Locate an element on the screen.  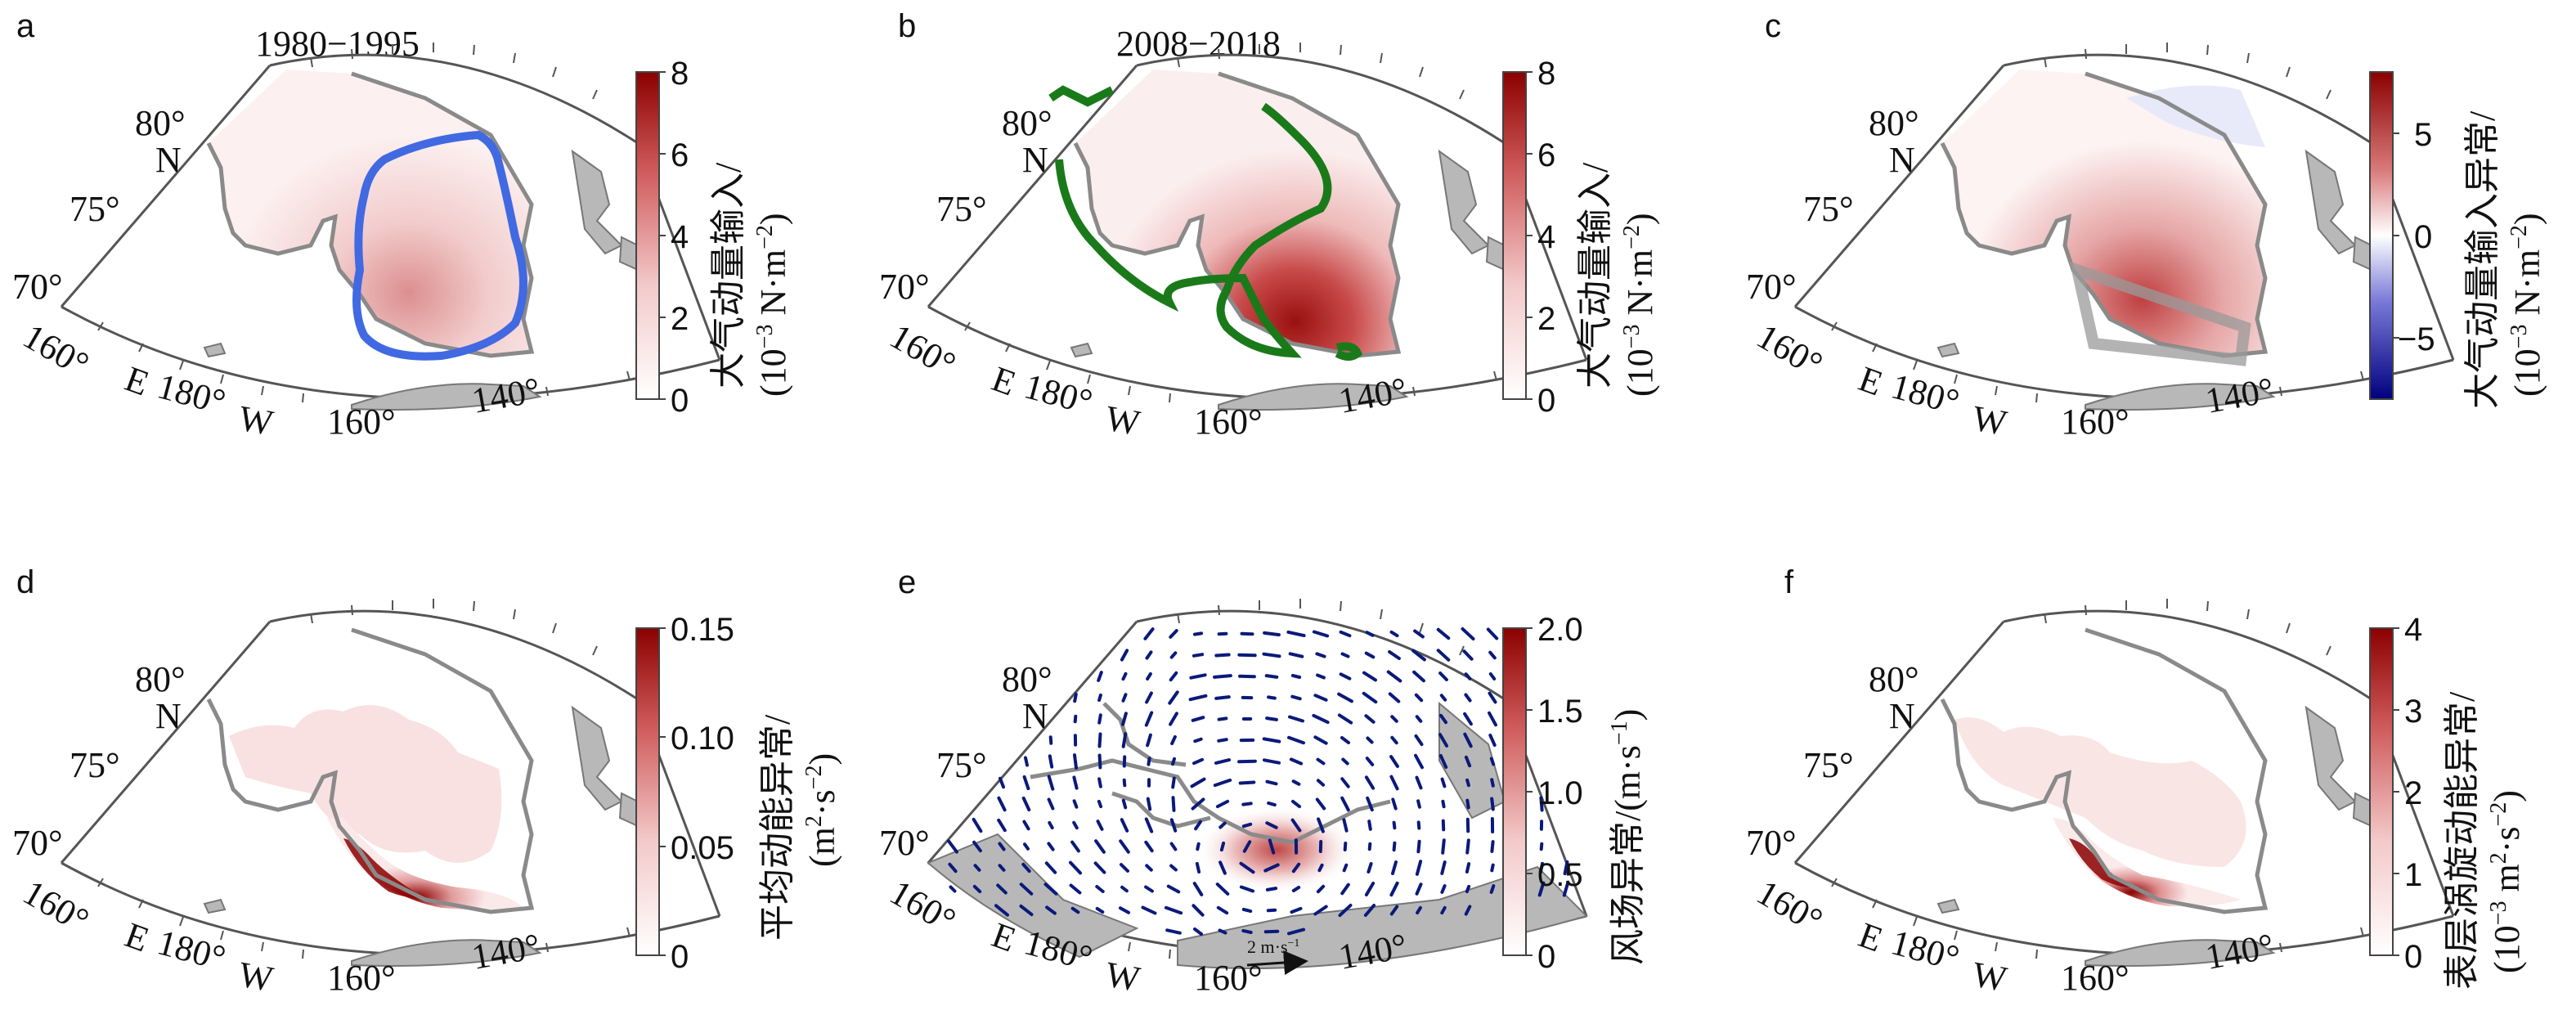
lat-80: 80° is located at coordinates (161, 679).